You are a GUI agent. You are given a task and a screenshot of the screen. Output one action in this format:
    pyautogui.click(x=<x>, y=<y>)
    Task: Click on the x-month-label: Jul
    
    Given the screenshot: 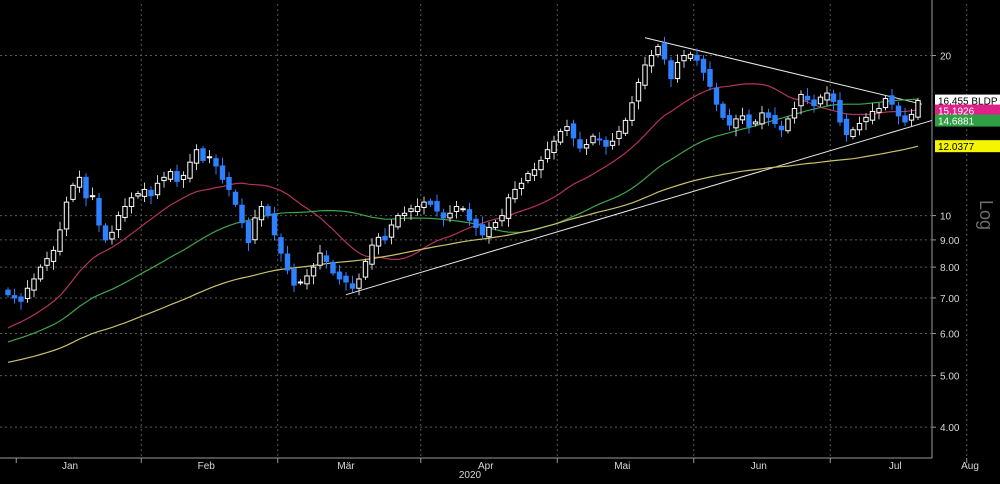 What is the action you would take?
    pyautogui.click(x=895, y=466)
    